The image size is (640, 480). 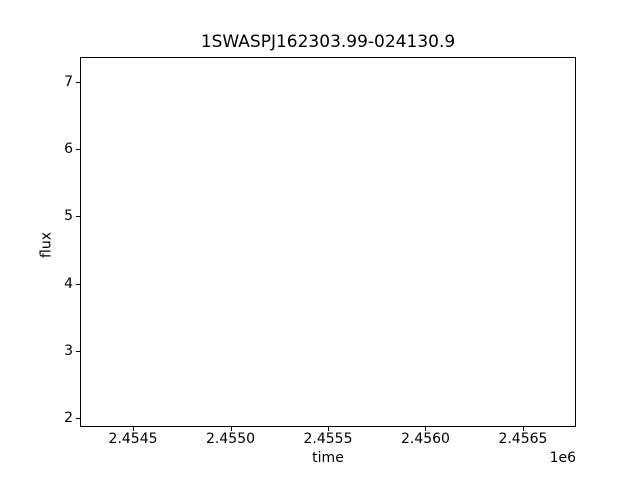 I want to click on y-tick-label: 2, so click(x=68, y=418).